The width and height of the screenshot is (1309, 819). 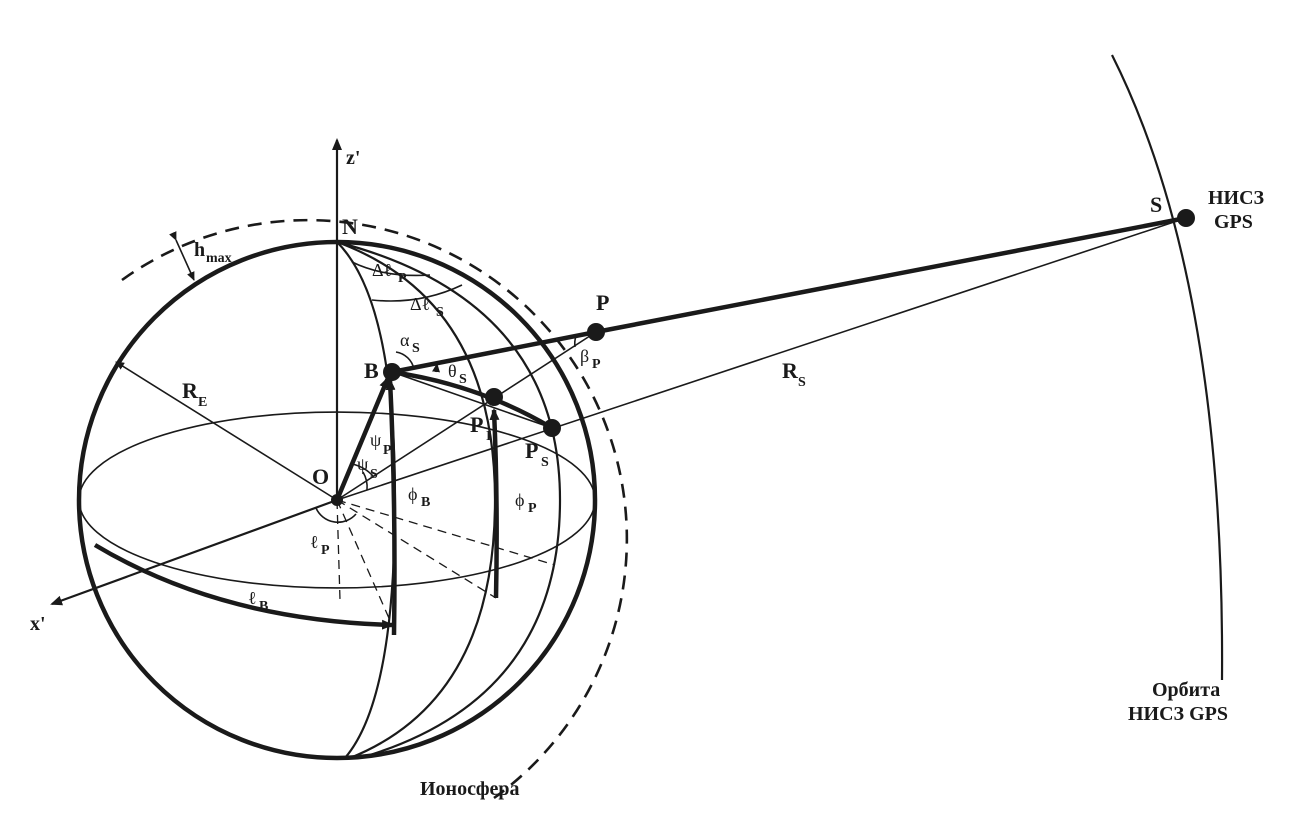 I want to click on label-satellite-line1: НИСЗ, so click(x=1236, y=198).